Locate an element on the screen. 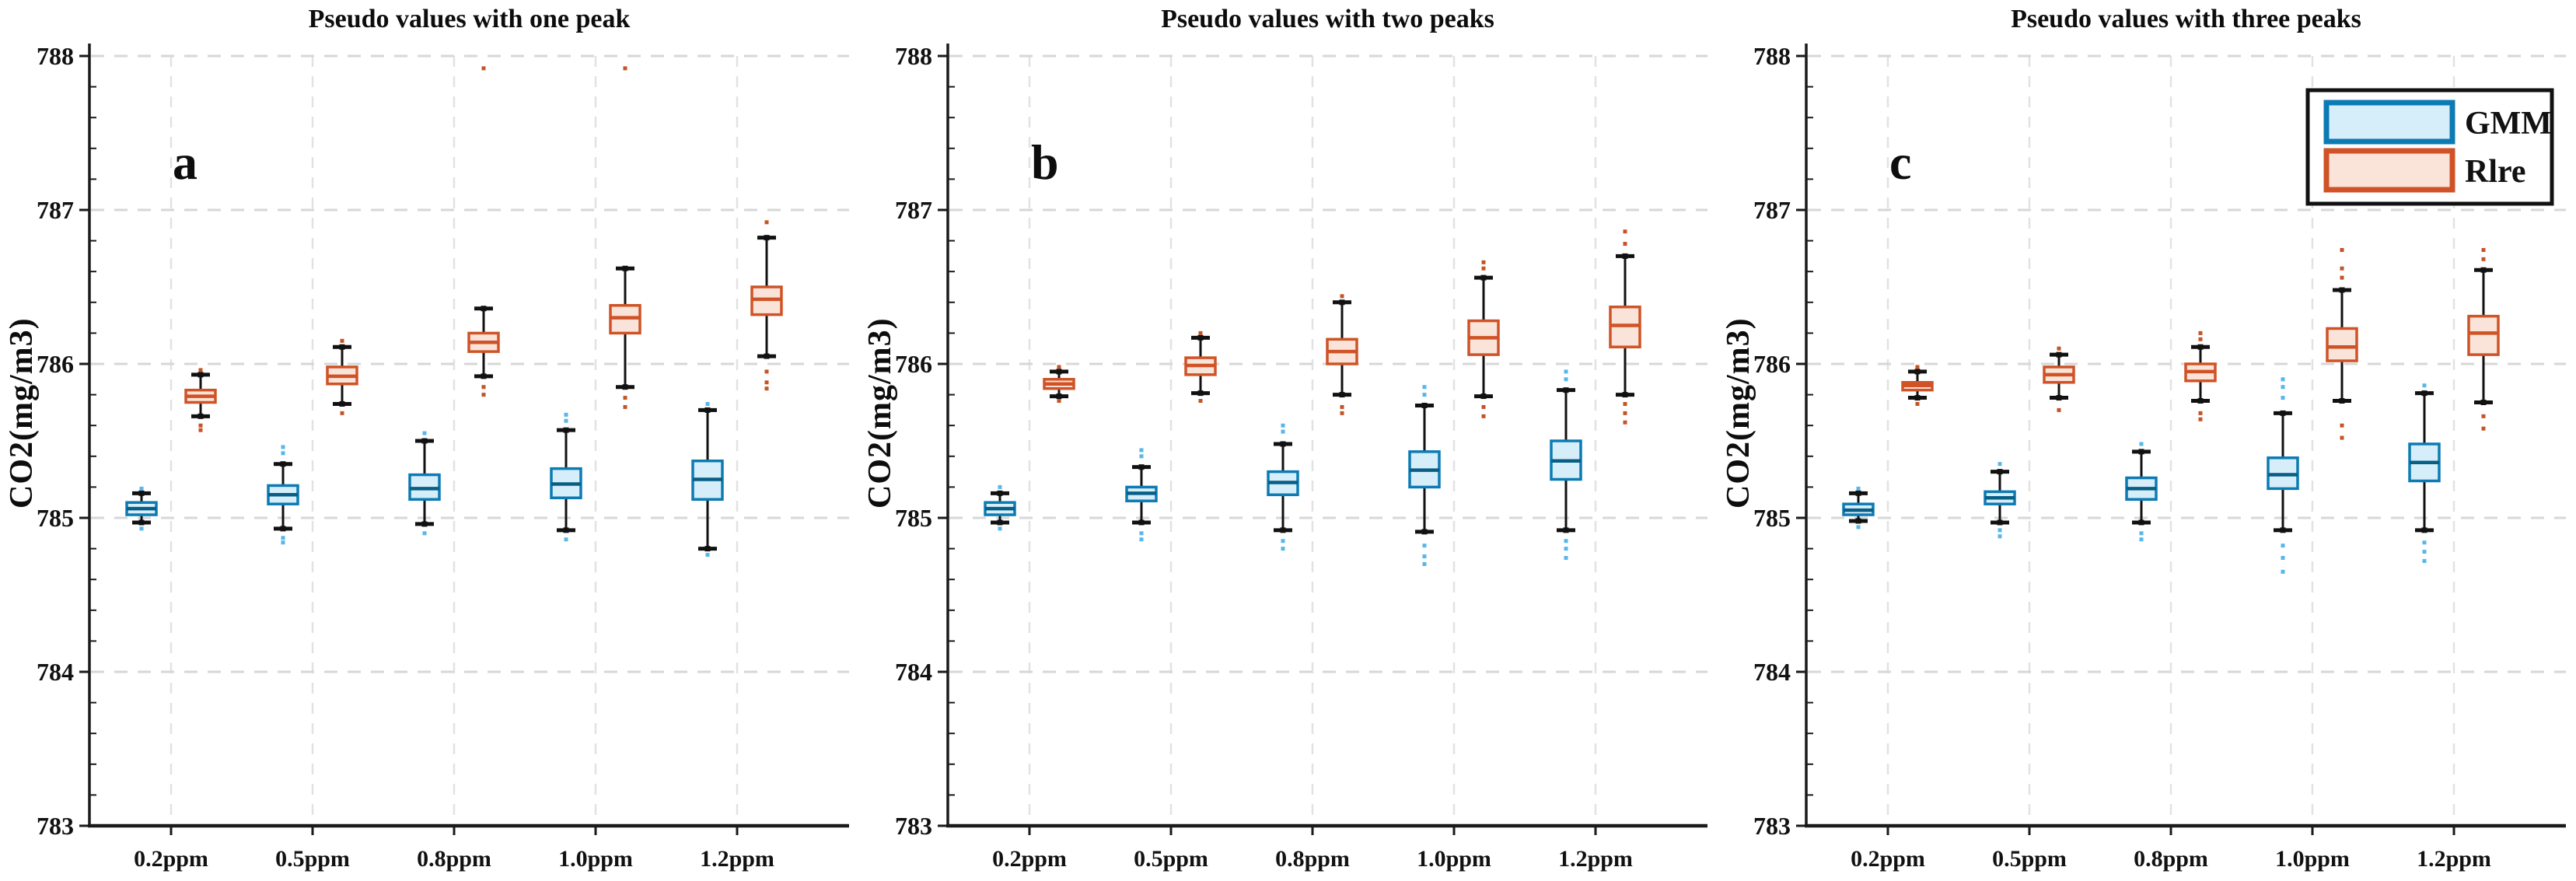 Image resolution: width=2576 pixels, height=881 pixels. chart-title: Pseudo values with three peaks is located at coordinates (2186, 19).